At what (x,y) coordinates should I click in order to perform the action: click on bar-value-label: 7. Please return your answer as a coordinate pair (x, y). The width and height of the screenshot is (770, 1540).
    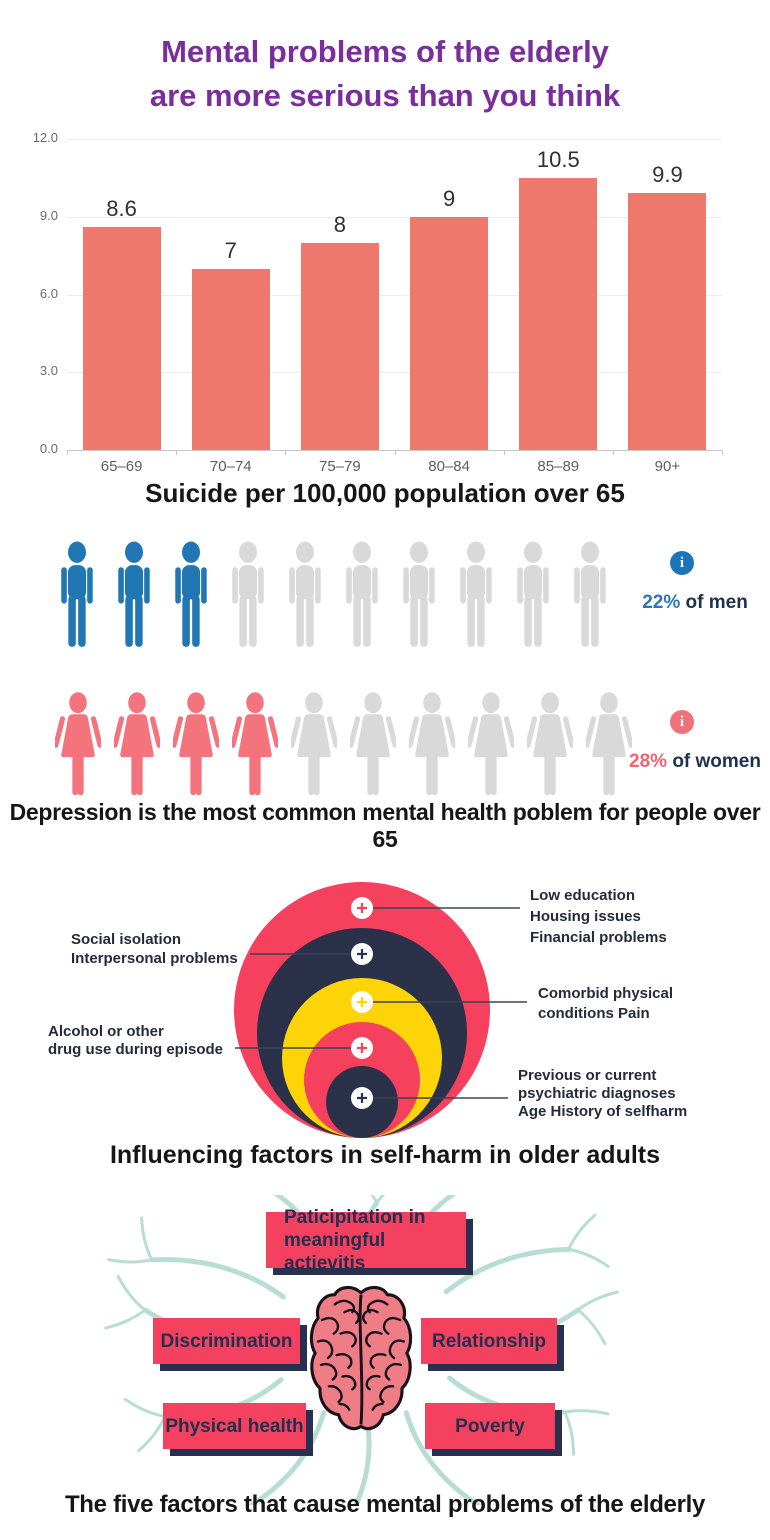
    Looking at the image, I should click on (230, 250).